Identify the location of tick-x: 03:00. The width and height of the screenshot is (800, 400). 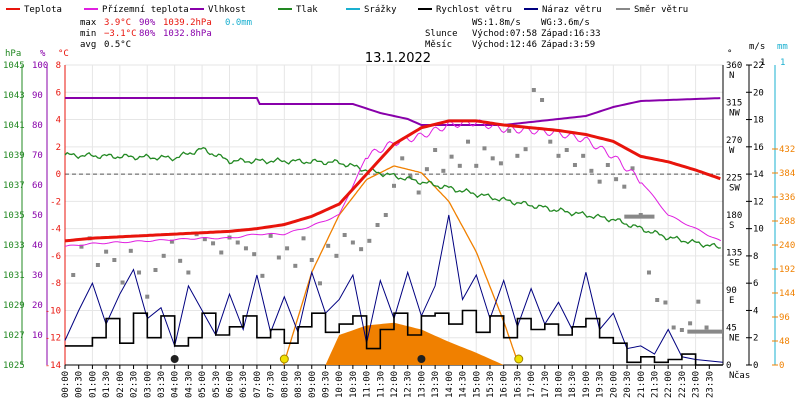
(148, 384).